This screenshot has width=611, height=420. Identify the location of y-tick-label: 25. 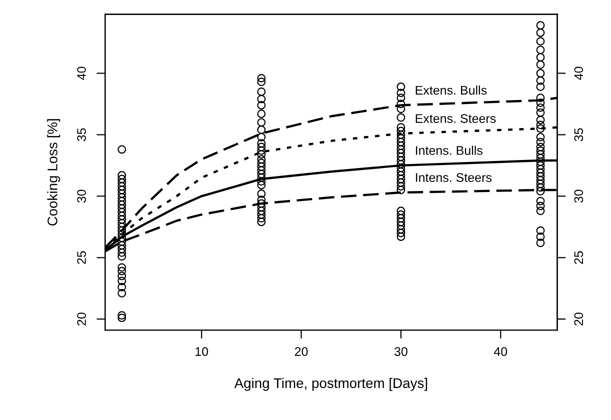
(81, 257).